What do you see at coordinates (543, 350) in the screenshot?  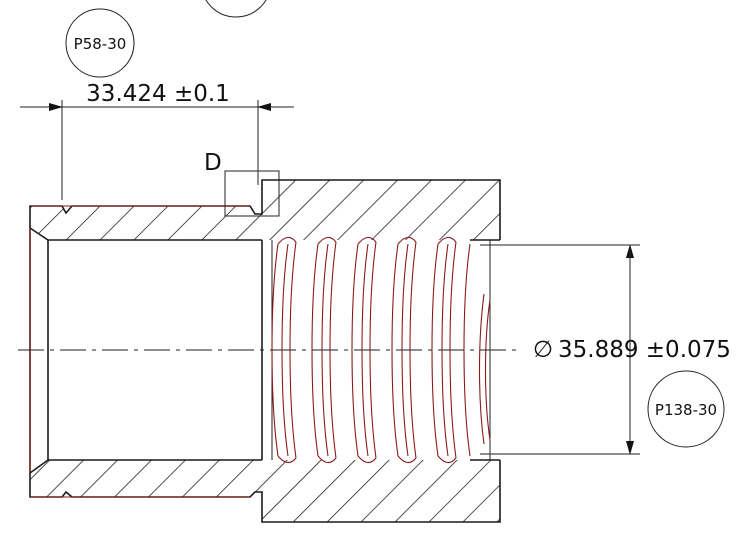 I see `diameter-symbol: ∅` at bounding box center [543, 350].